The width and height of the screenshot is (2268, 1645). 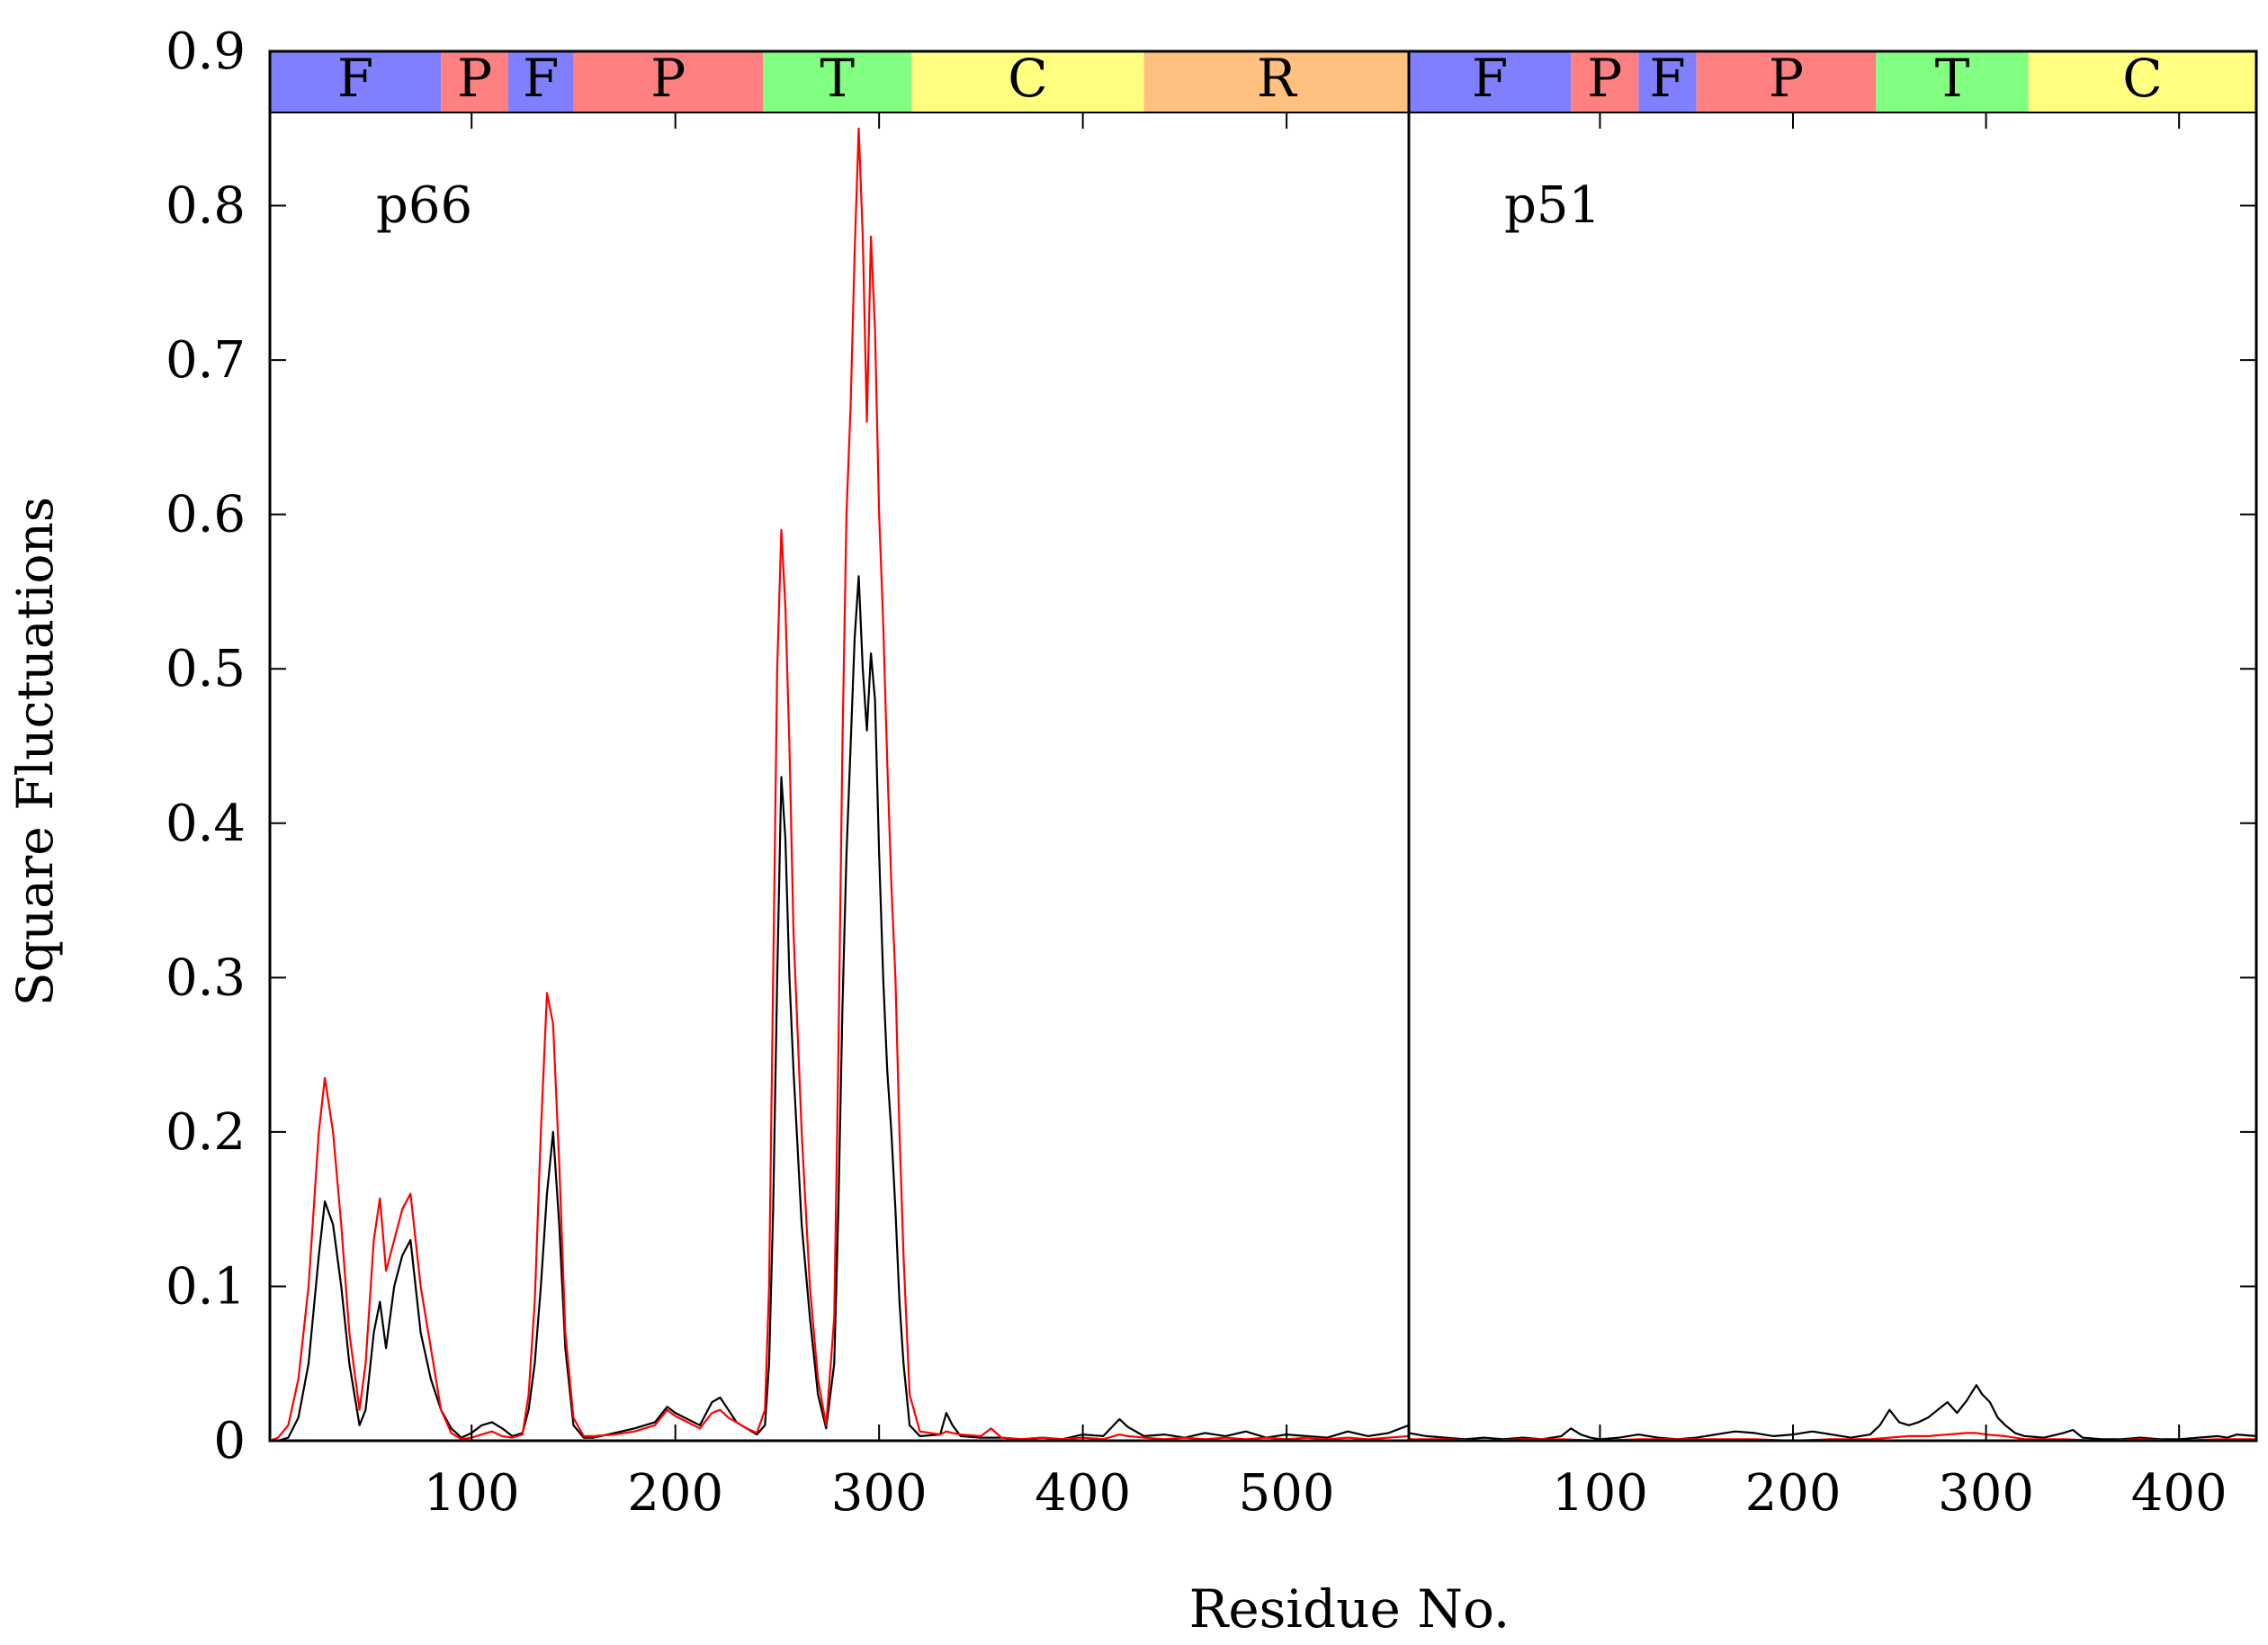 I want to click on domain-band-r, so click(x=1276, y=81).